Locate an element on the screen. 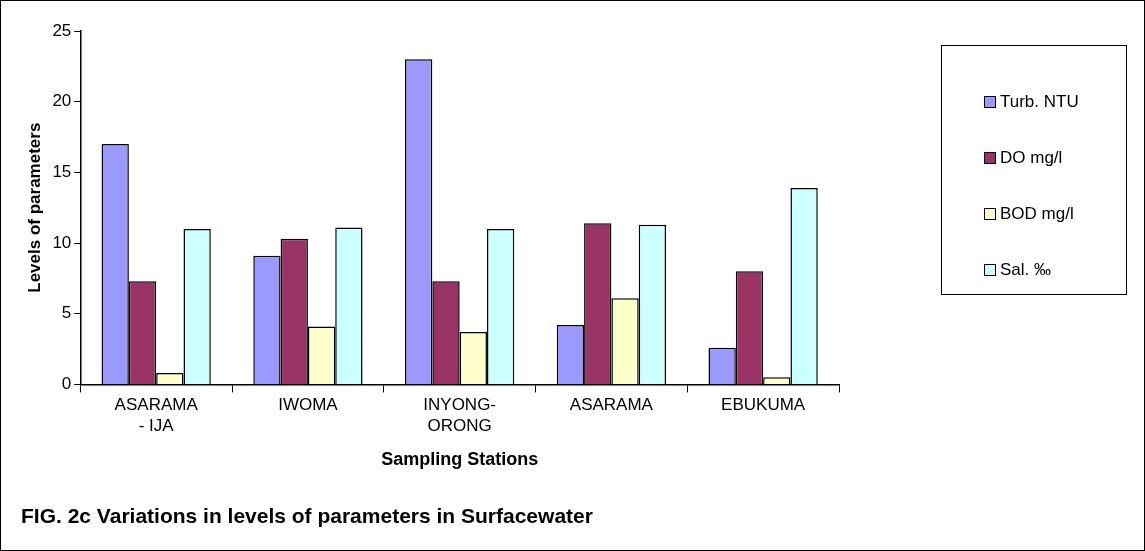  legend-label: Sal. ‰ is located at coordinates (1026, 270).